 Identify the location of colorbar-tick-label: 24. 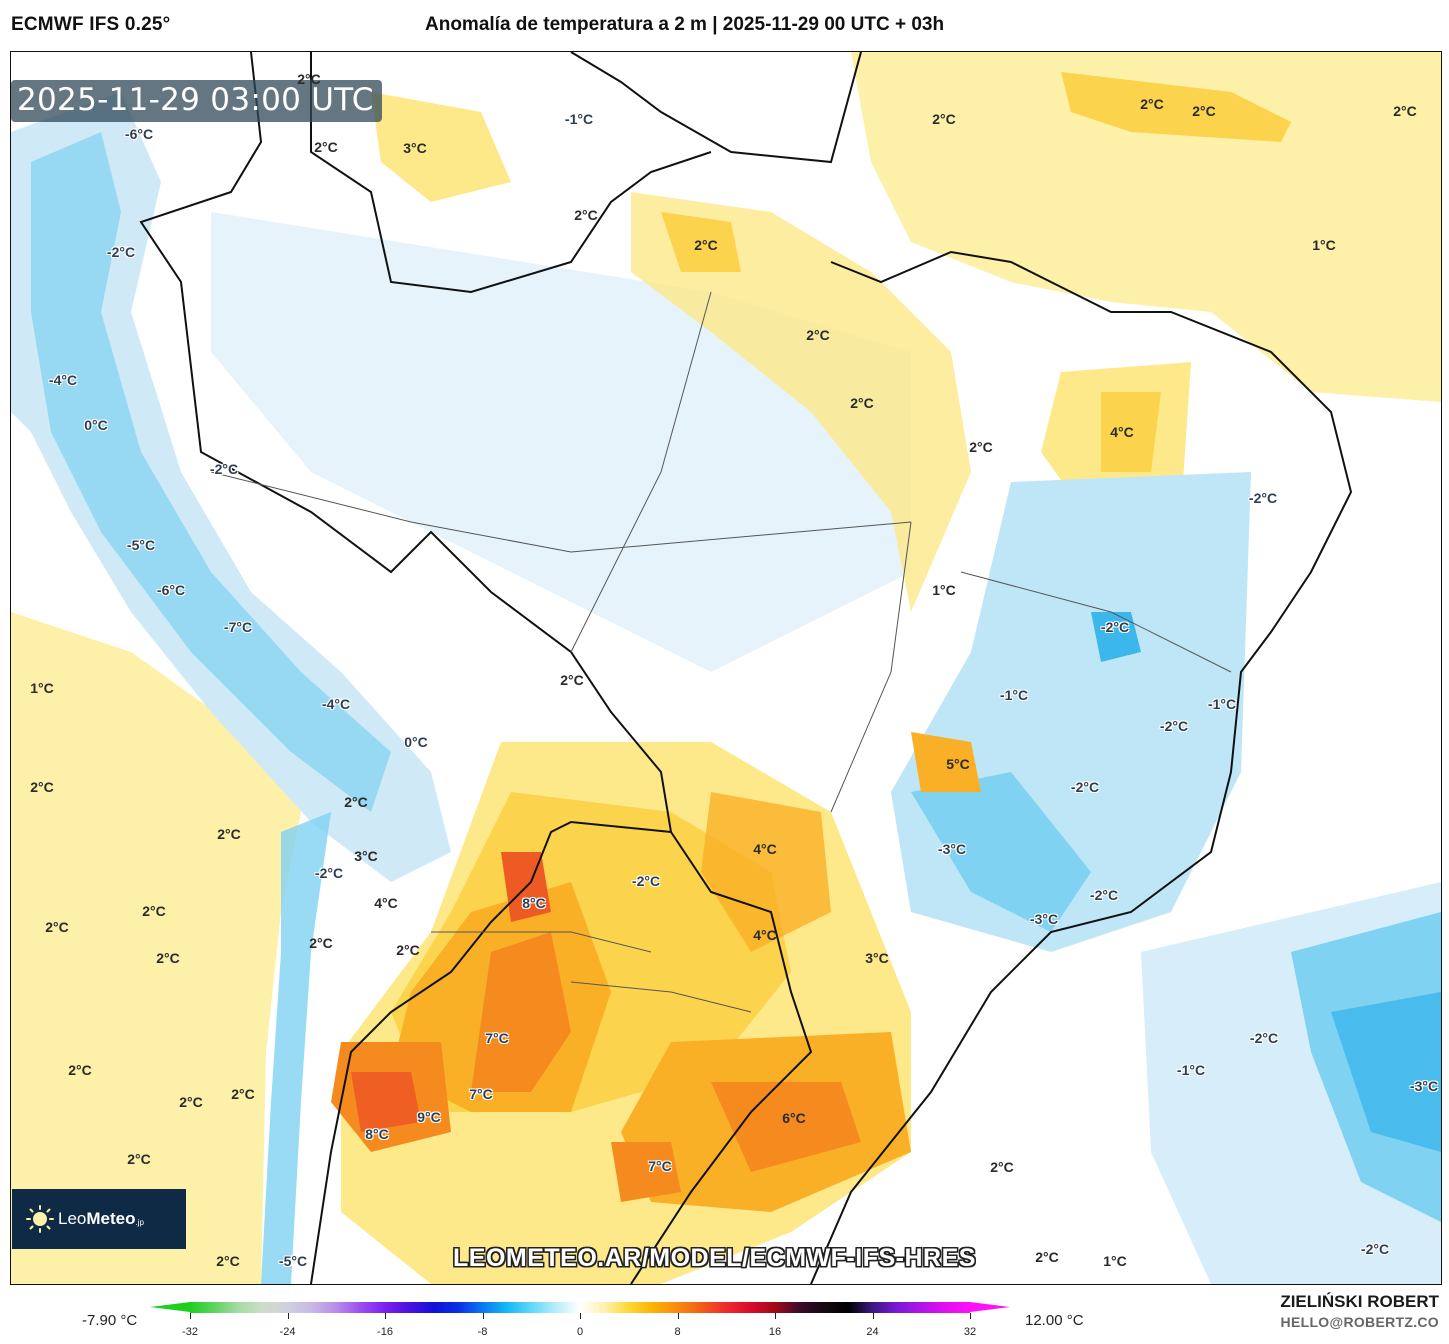
(872, 1332).